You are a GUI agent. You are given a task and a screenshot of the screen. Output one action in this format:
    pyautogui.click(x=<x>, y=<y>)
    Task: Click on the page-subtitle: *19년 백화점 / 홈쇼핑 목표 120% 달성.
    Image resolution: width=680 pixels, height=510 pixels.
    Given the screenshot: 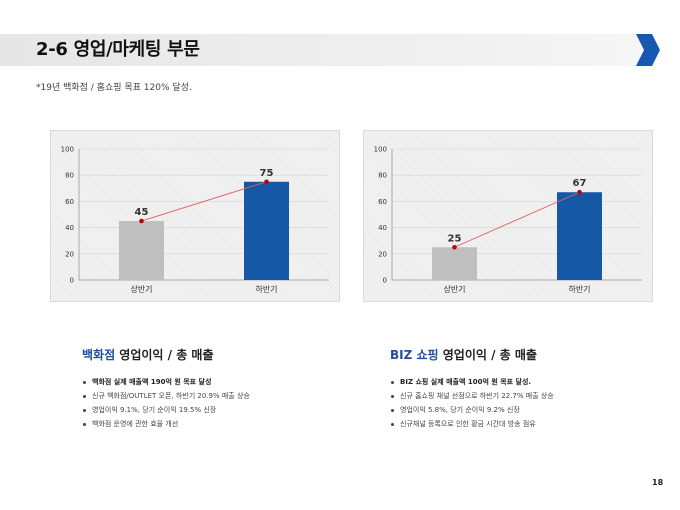 What is the action you would take?
    pyautogui.click(x=114, y=88)
    